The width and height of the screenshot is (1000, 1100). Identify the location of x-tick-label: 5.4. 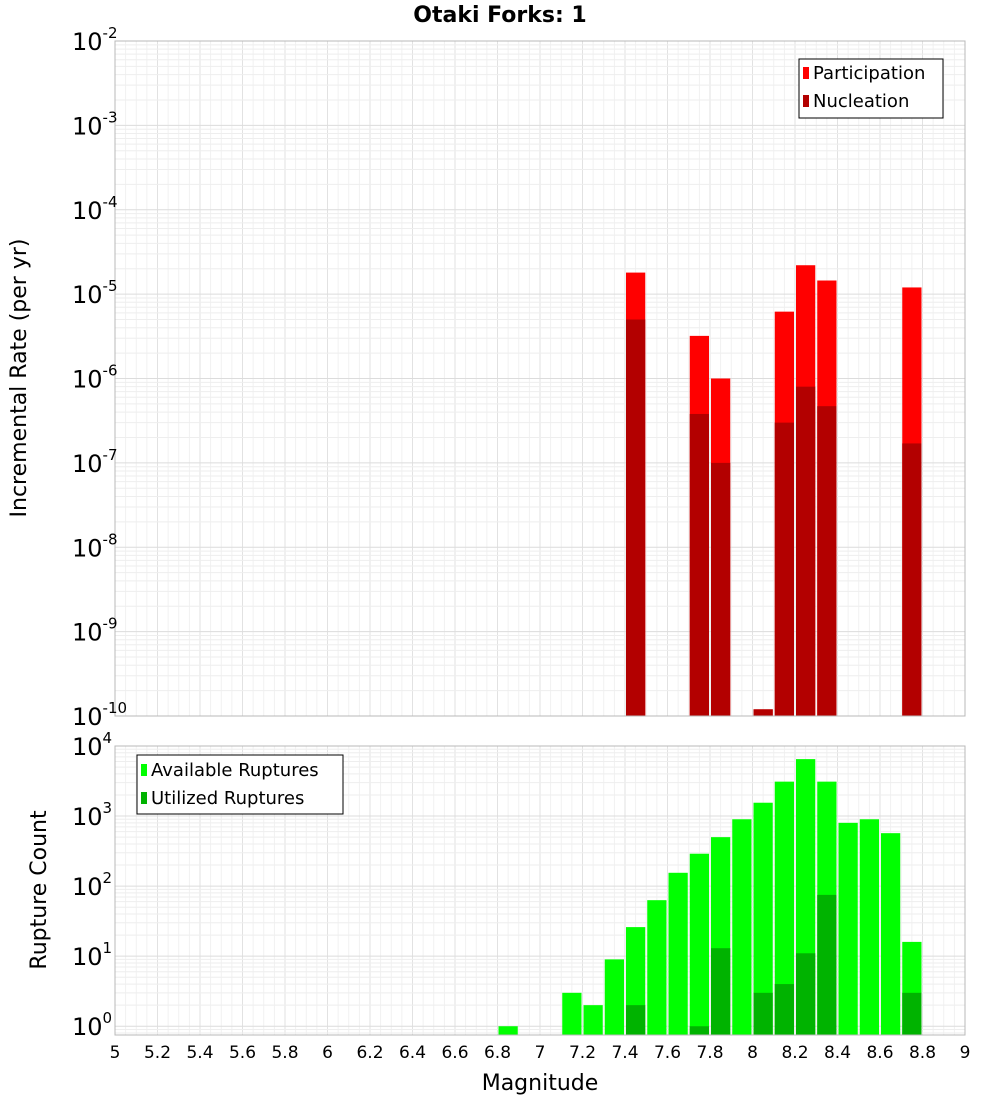
(199, 1053).